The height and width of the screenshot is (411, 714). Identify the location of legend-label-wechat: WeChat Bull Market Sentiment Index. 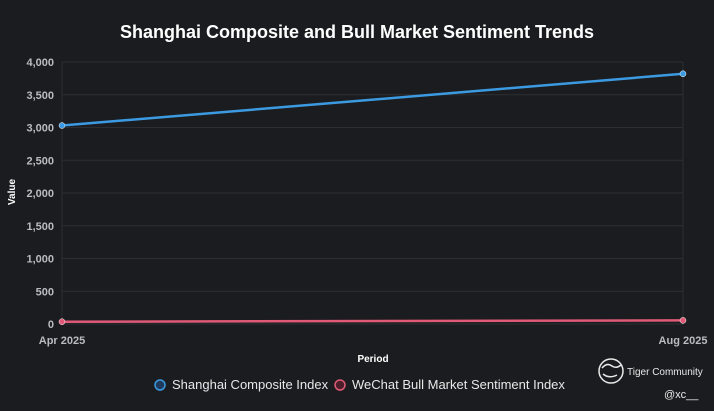
(458, 384).